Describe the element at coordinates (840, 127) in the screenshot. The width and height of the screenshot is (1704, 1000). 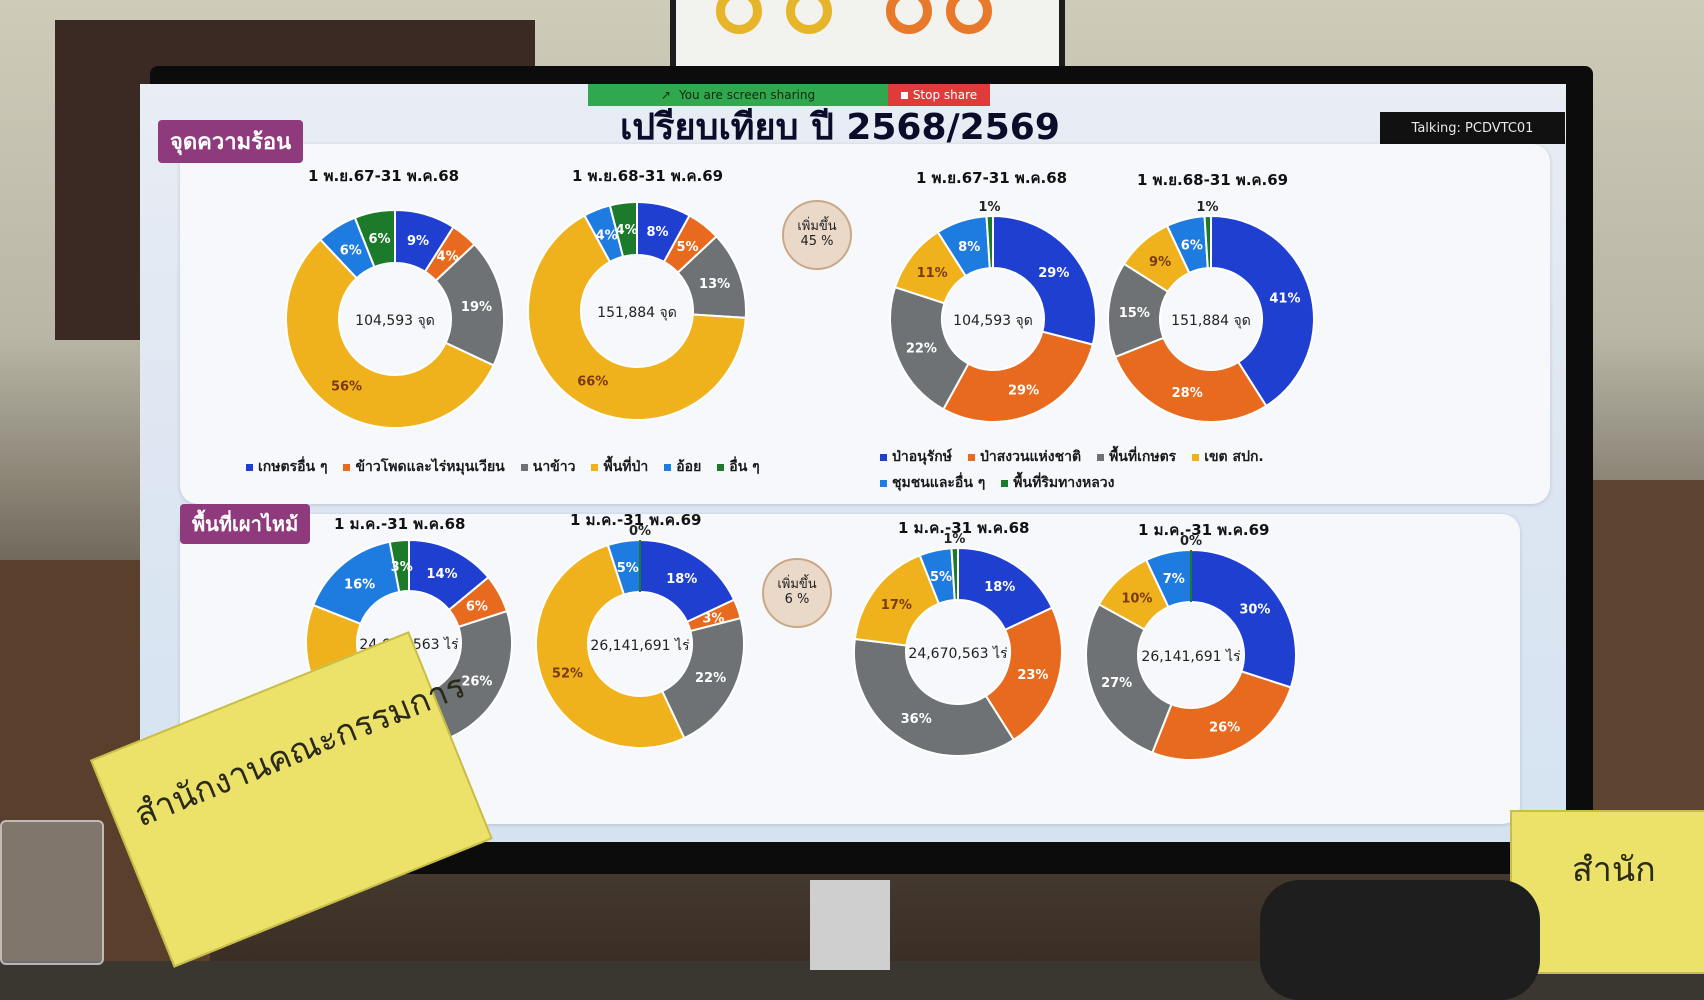
I see `page-title: เปรียบเทียบ ปี 2568/2569` at that location.